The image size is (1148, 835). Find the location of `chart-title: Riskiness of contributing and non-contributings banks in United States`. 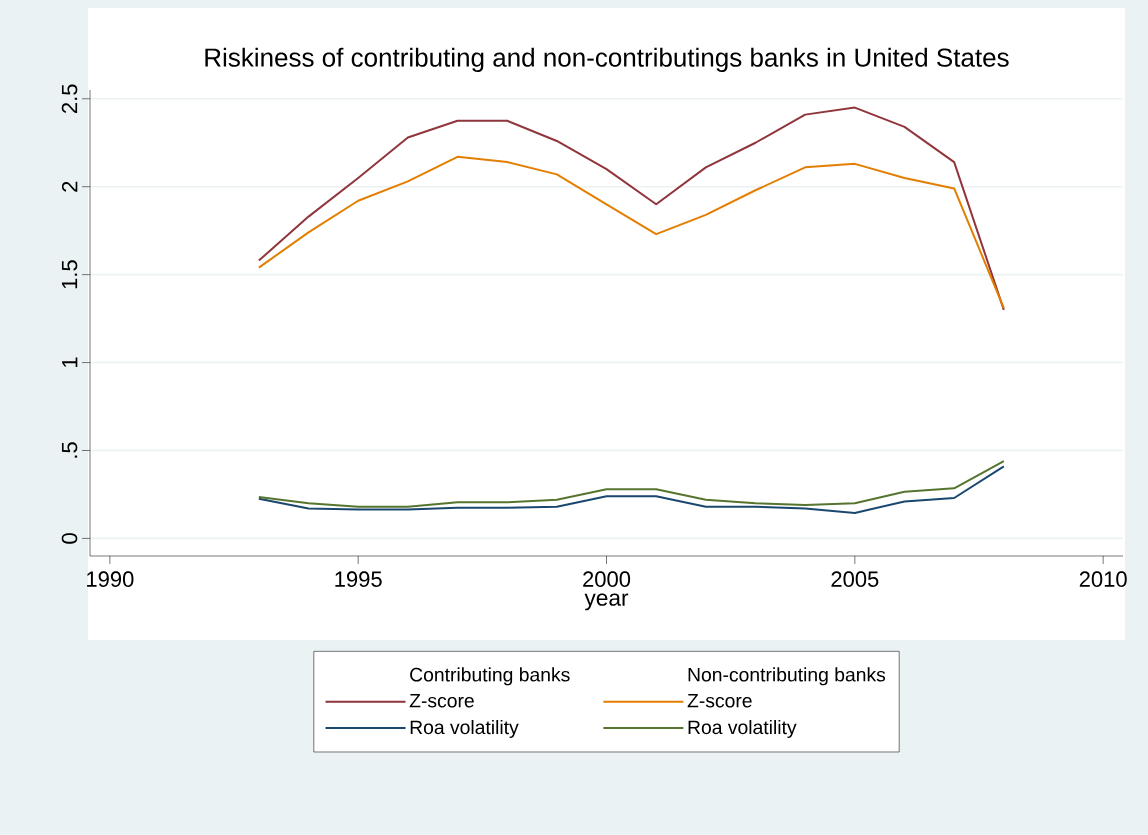

chart-title: Riskiness of contributing and non-contributings banks in United States is located at coordinates (607, 59).